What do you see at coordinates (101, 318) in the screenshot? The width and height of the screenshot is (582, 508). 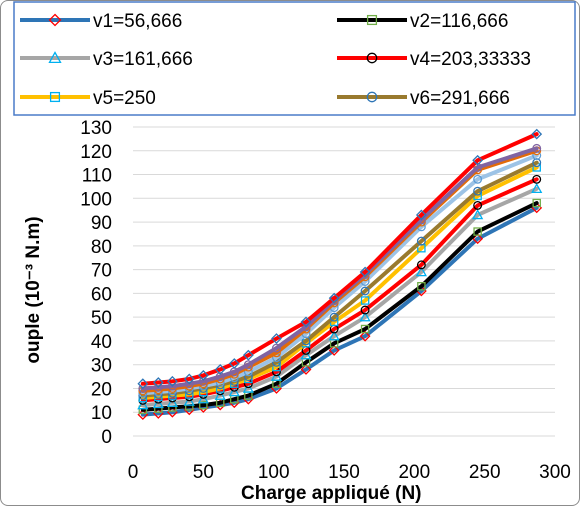 I see `y-tick-label: 50` at bounding box center [101, 318].